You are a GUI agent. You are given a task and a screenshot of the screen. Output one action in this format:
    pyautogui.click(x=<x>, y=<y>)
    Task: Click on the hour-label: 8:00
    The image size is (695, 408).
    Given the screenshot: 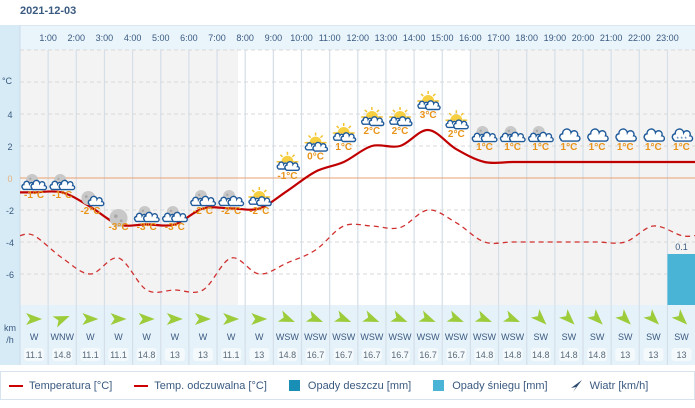 What is the action you would take?
    pyautogui.click(x=245, y=38)
    